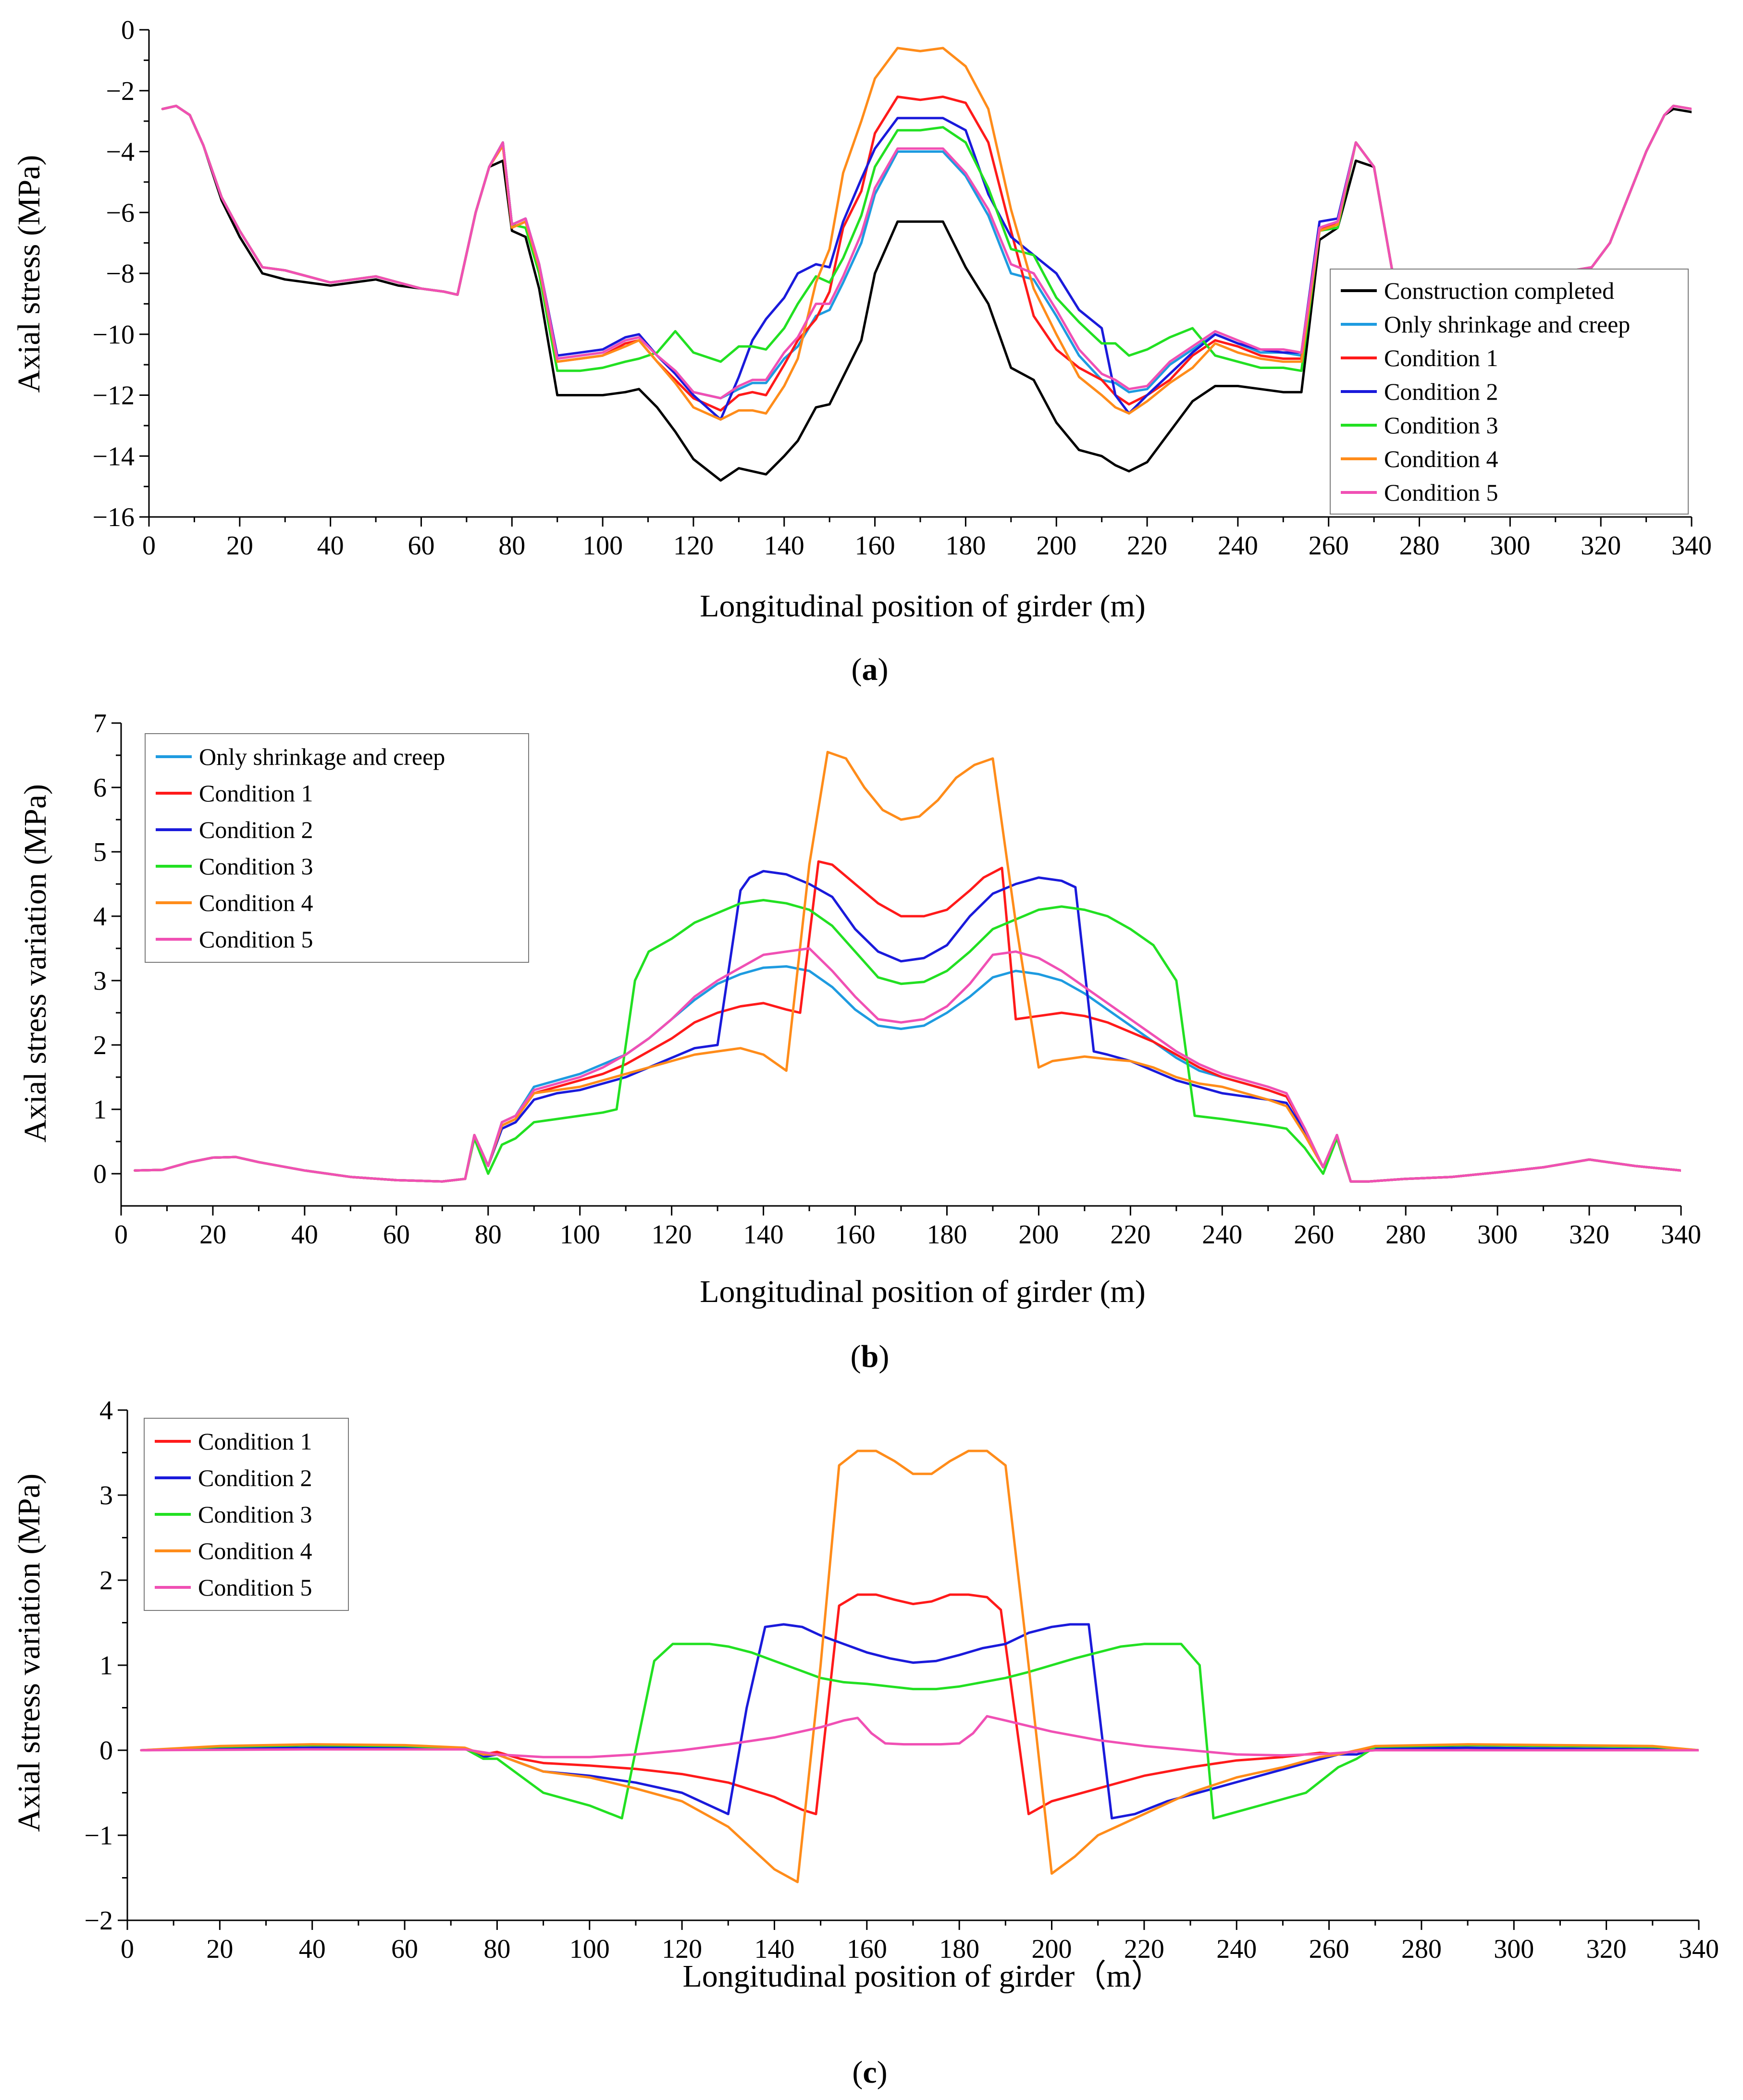 The width and height of the screenshot is (1743, 2100). I want to click on x-tick-label: 220, so click(1147, 546).